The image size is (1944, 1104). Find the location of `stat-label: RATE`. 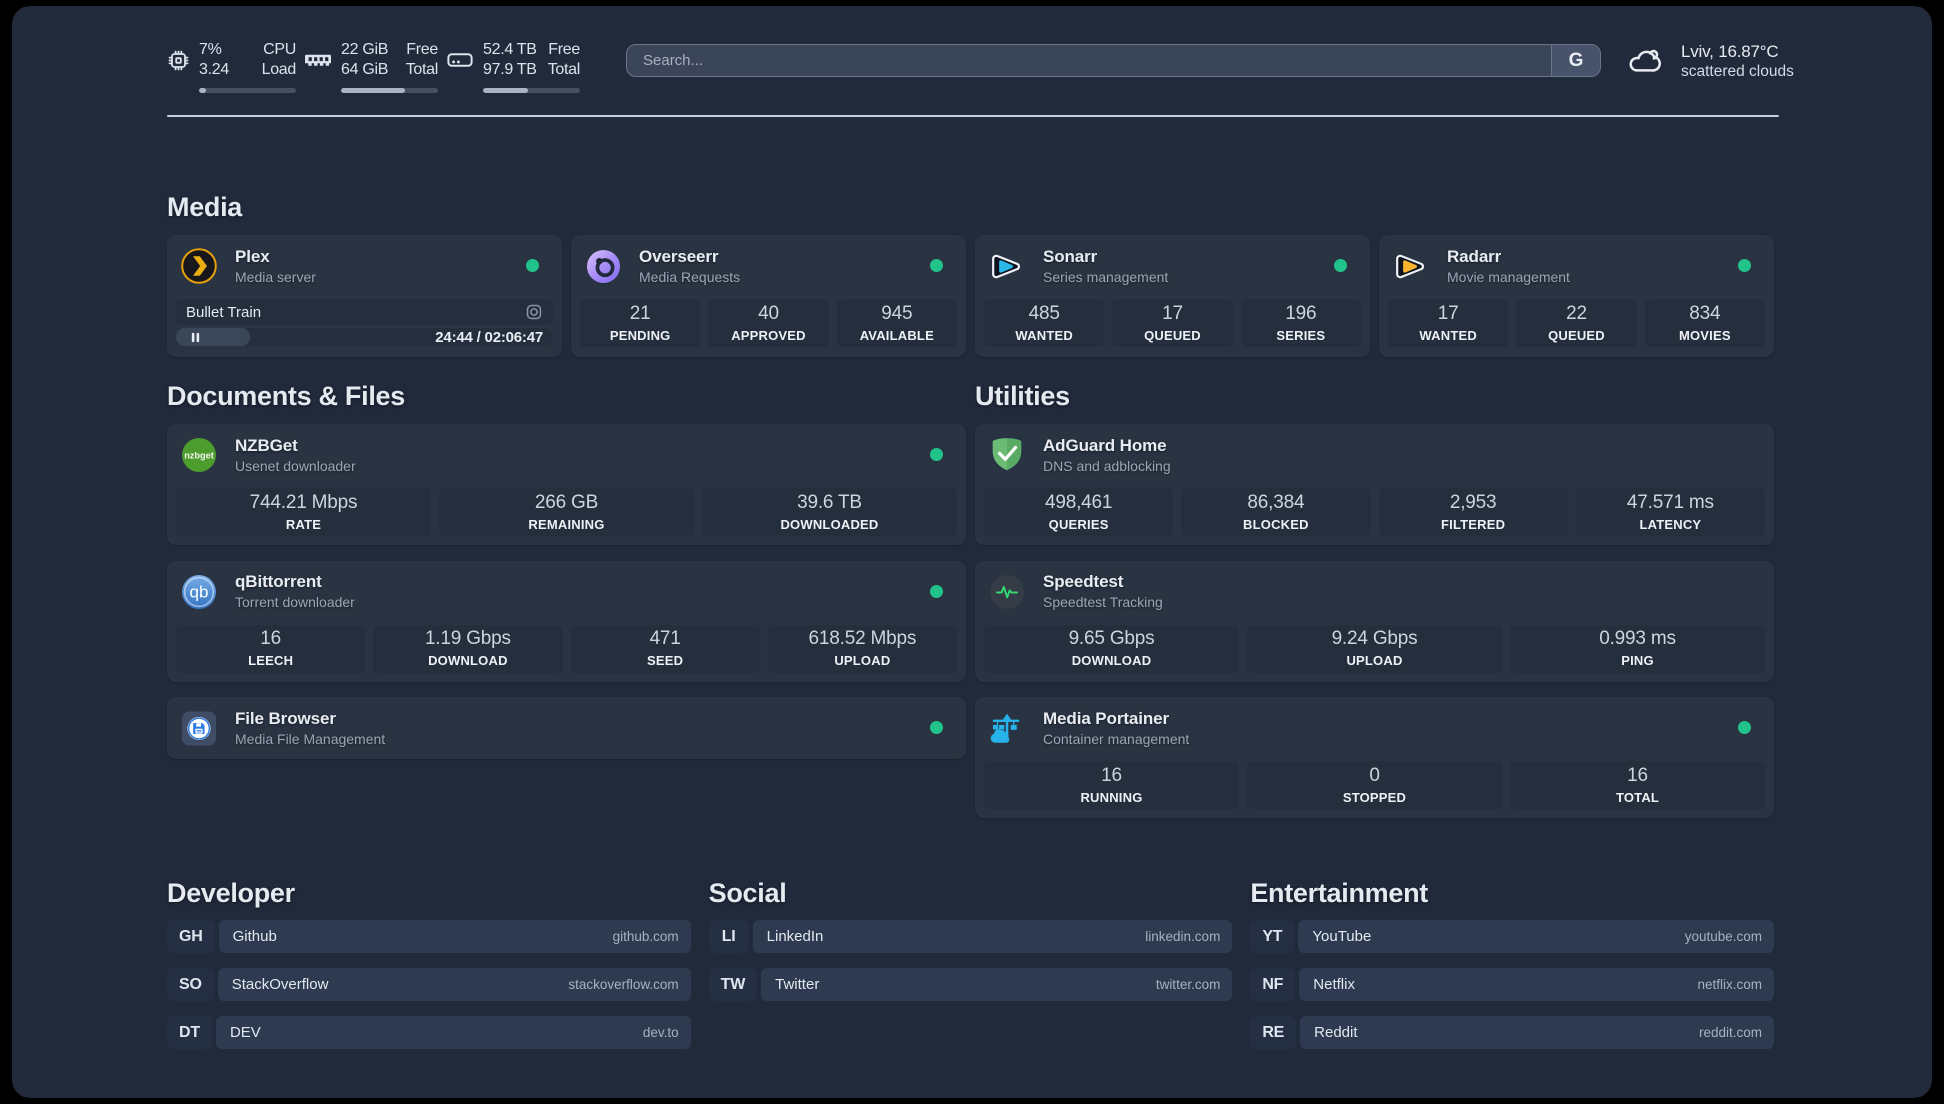

stat-label: RATE is located at coordinates (303, 524).